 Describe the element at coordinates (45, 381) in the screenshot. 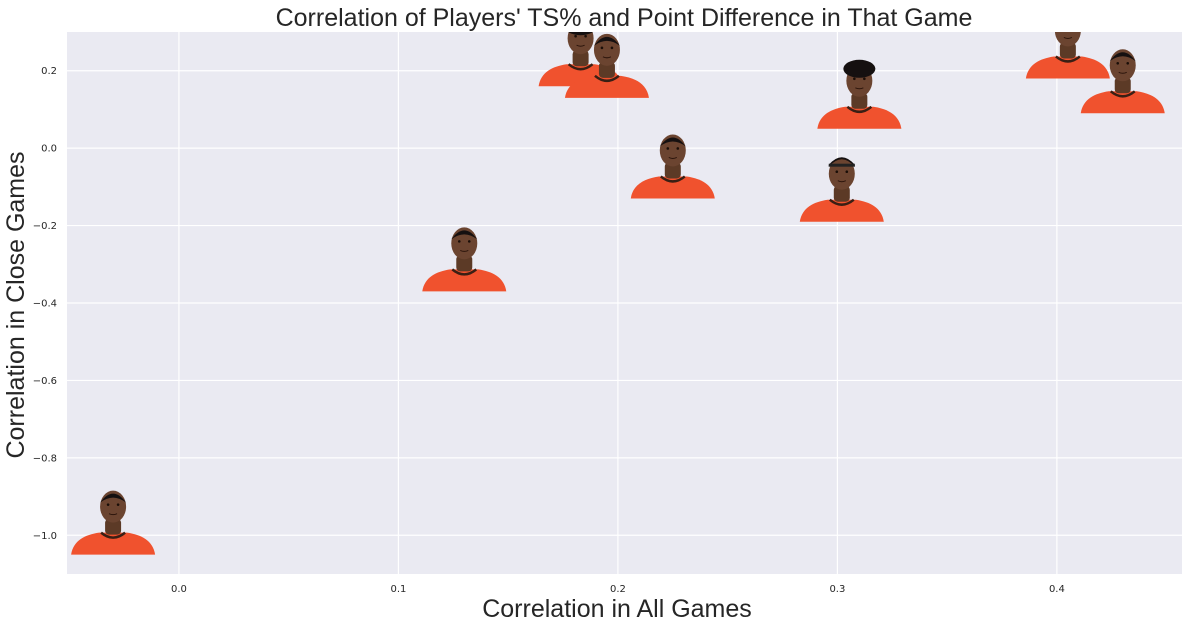

I see `y-tick-label: −0.6` at that location.